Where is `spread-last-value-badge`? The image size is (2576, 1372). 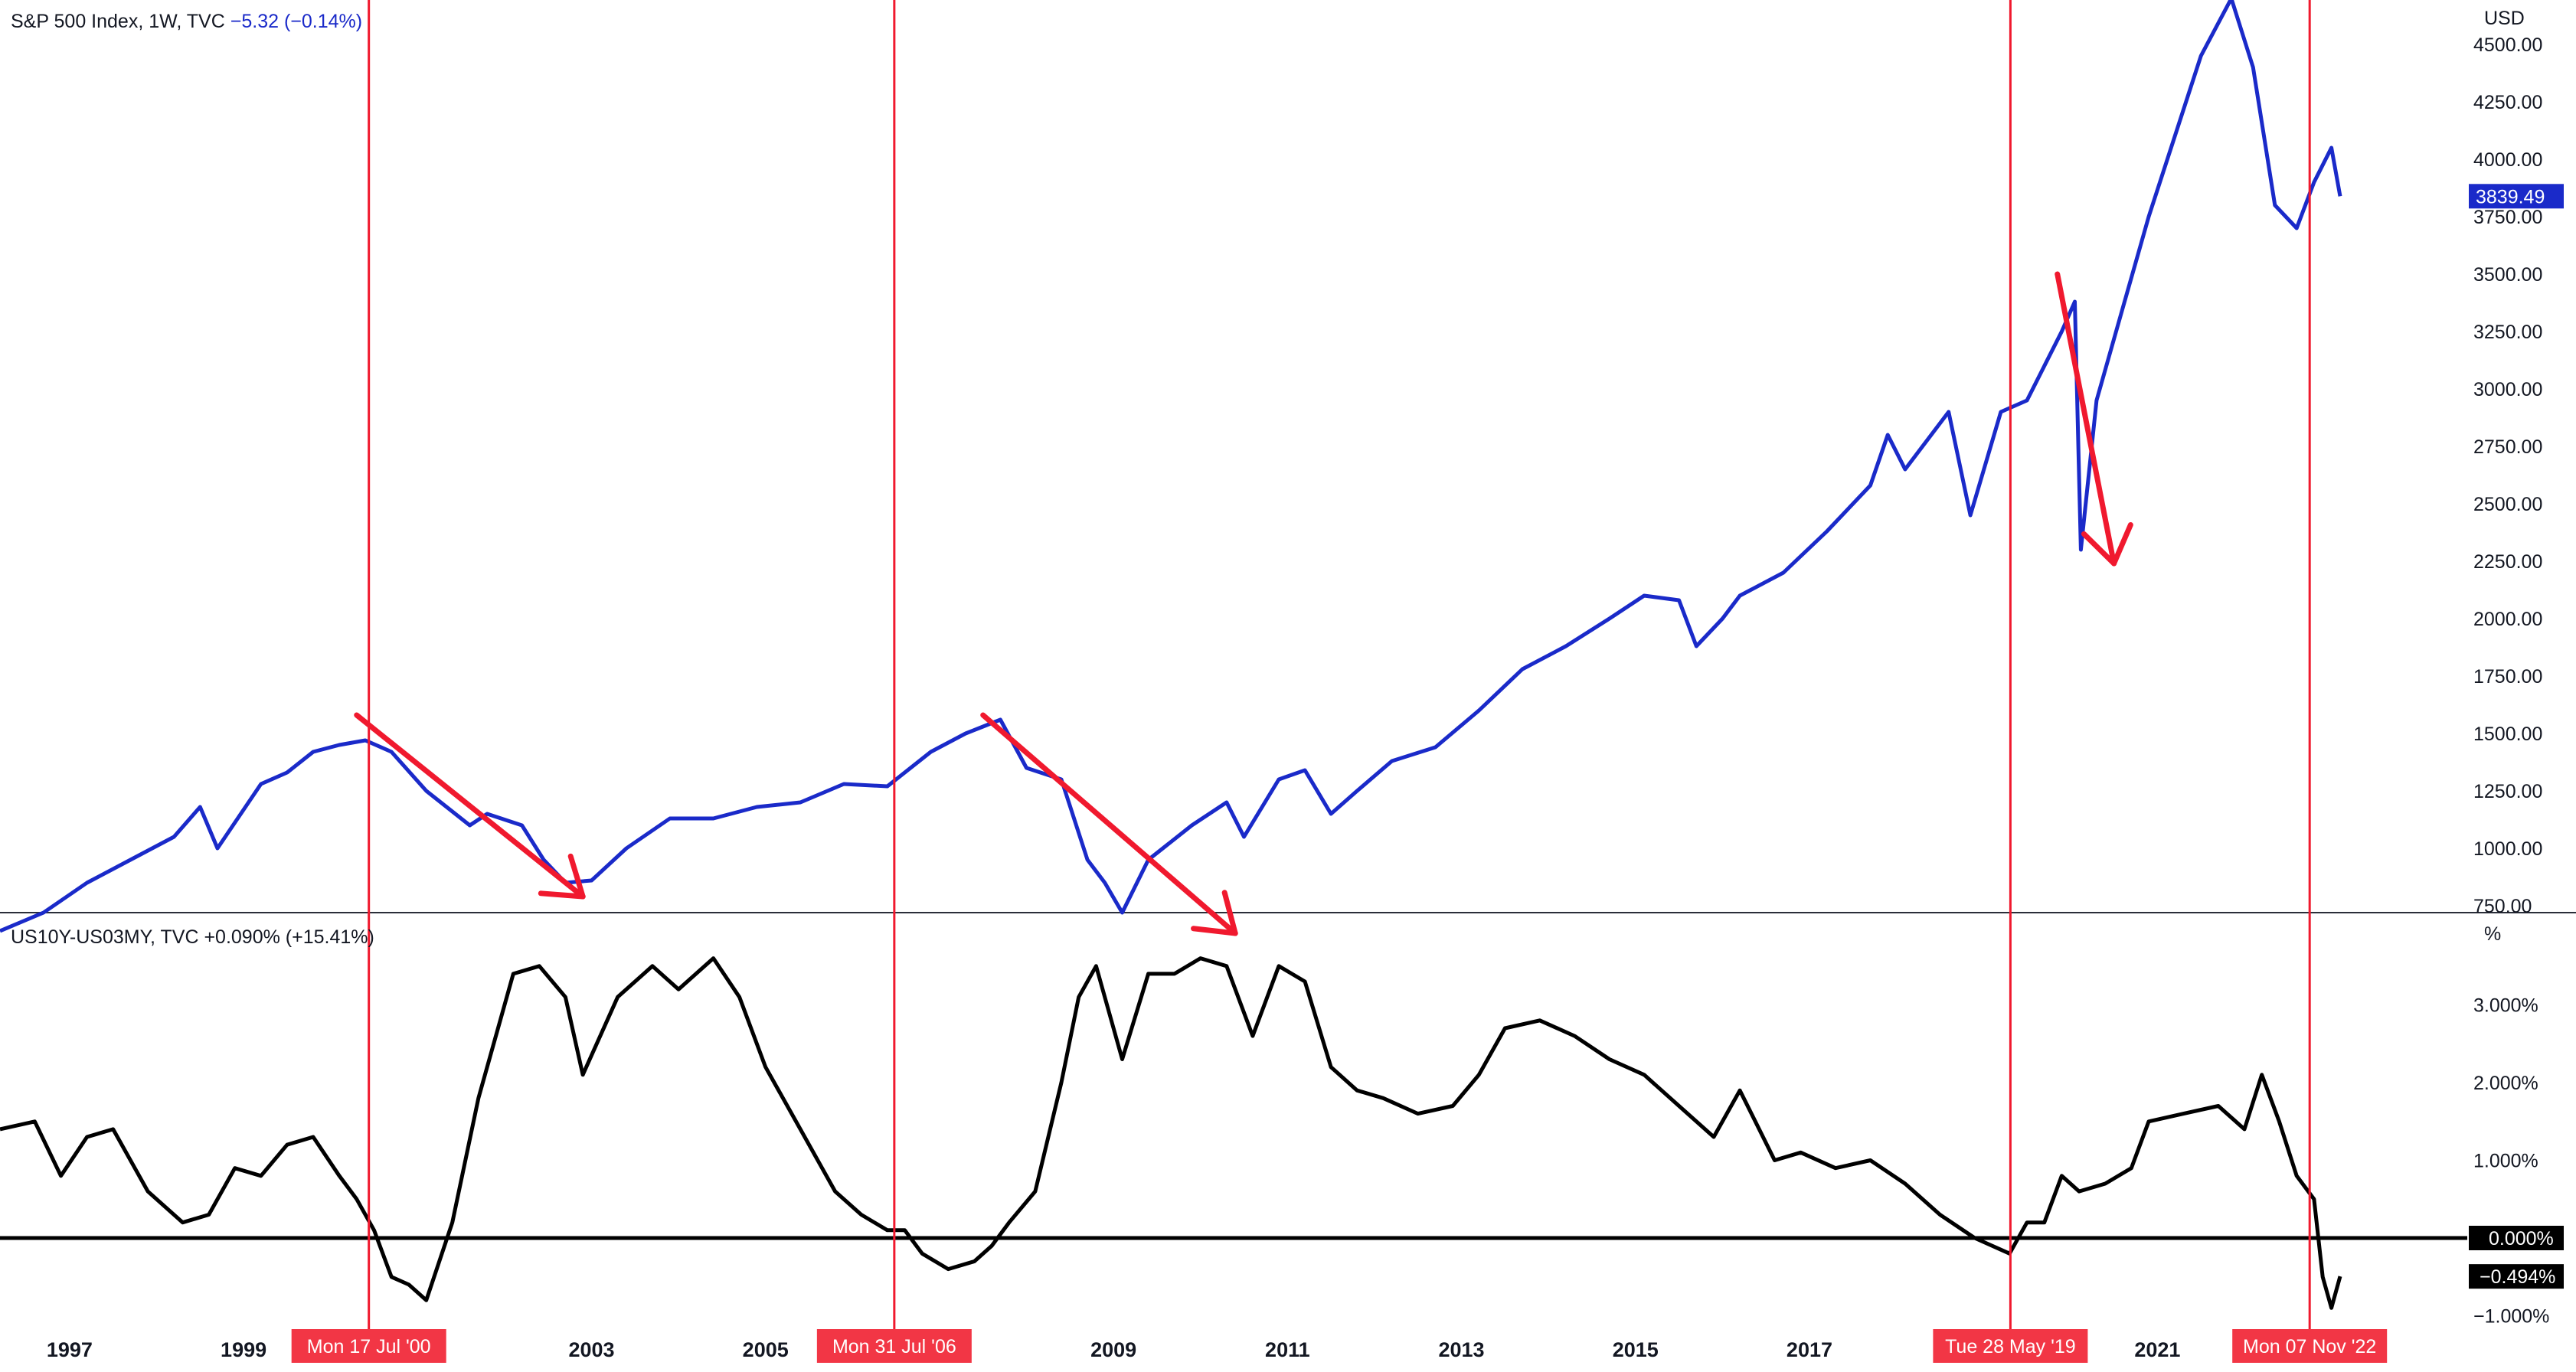 spread-last-value-badge is located at coordinates (2516, 1276).